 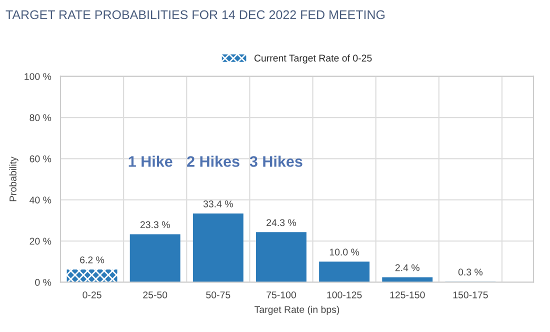 What do you see at coordinates (155, 294) in the screenshot?
I see `x-tick-label: 25-50` at bounding box center [155, 294].